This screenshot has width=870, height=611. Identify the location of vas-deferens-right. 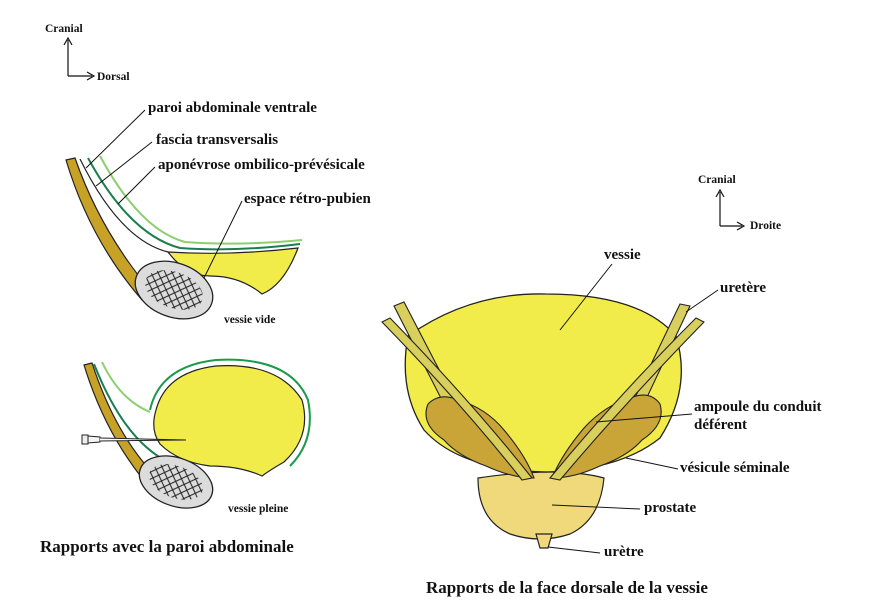
(626, 399).